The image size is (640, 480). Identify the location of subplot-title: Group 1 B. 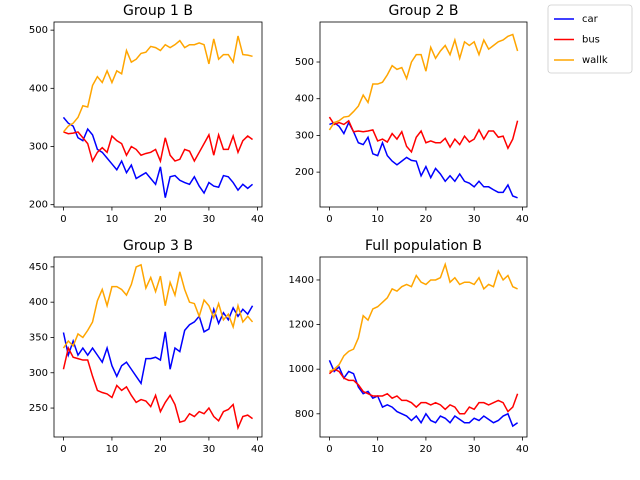
(158, 11).